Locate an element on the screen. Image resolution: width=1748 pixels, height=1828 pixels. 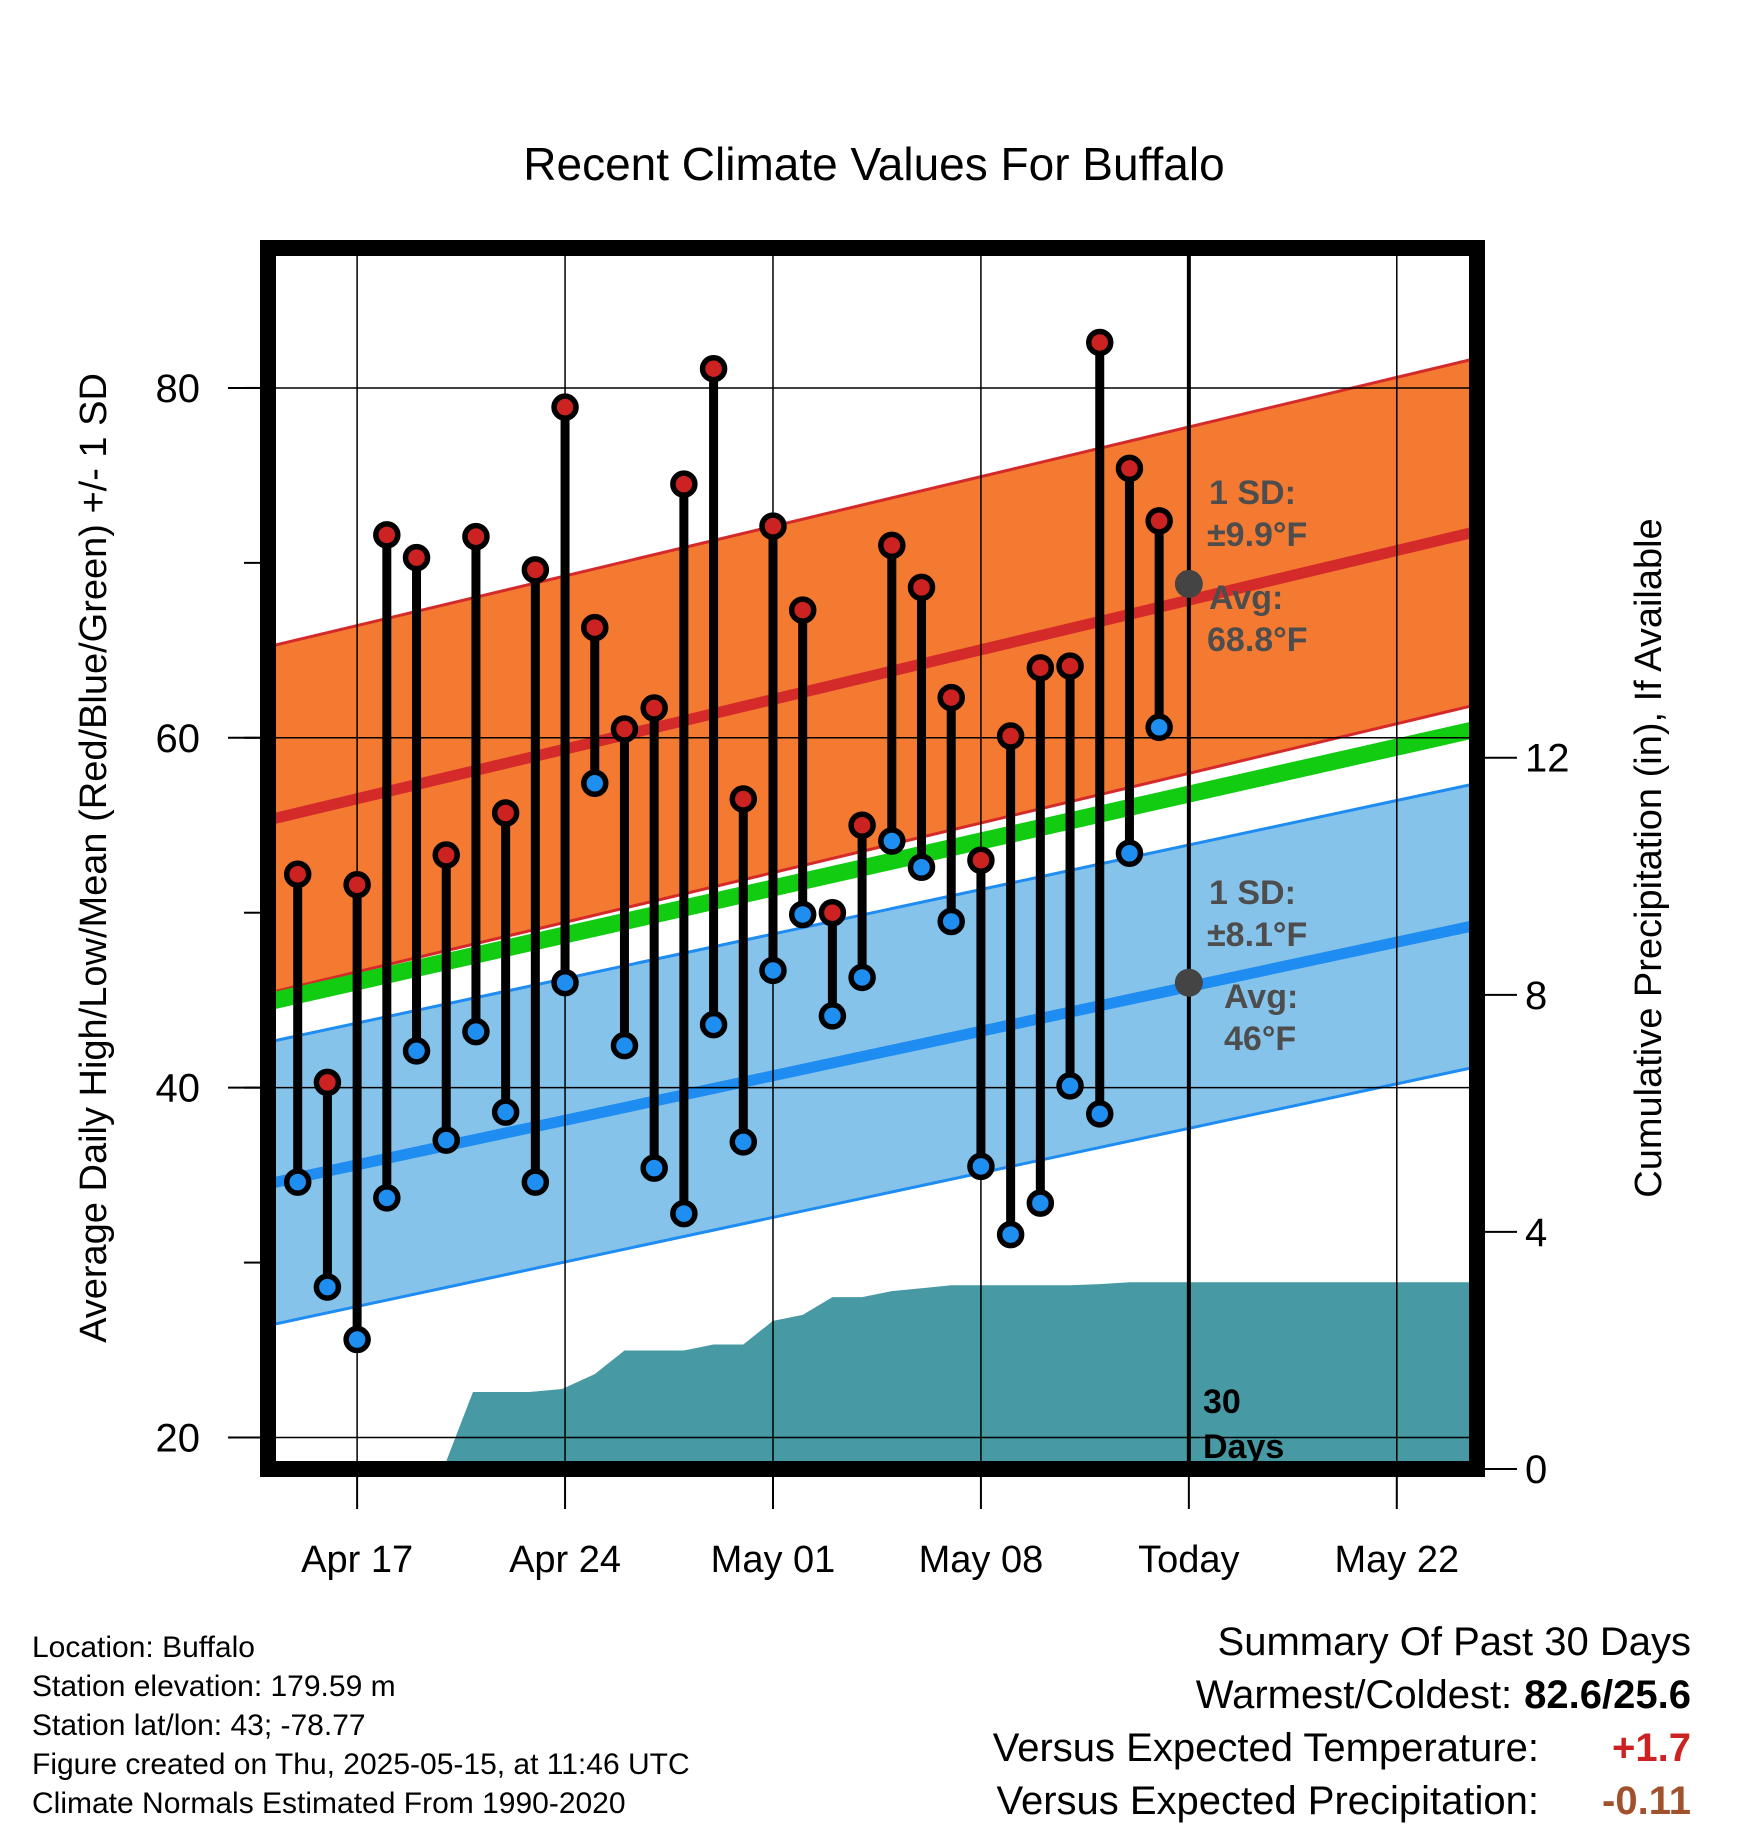
x-tick-label: May 01 is located at coordinates (773, 1560).